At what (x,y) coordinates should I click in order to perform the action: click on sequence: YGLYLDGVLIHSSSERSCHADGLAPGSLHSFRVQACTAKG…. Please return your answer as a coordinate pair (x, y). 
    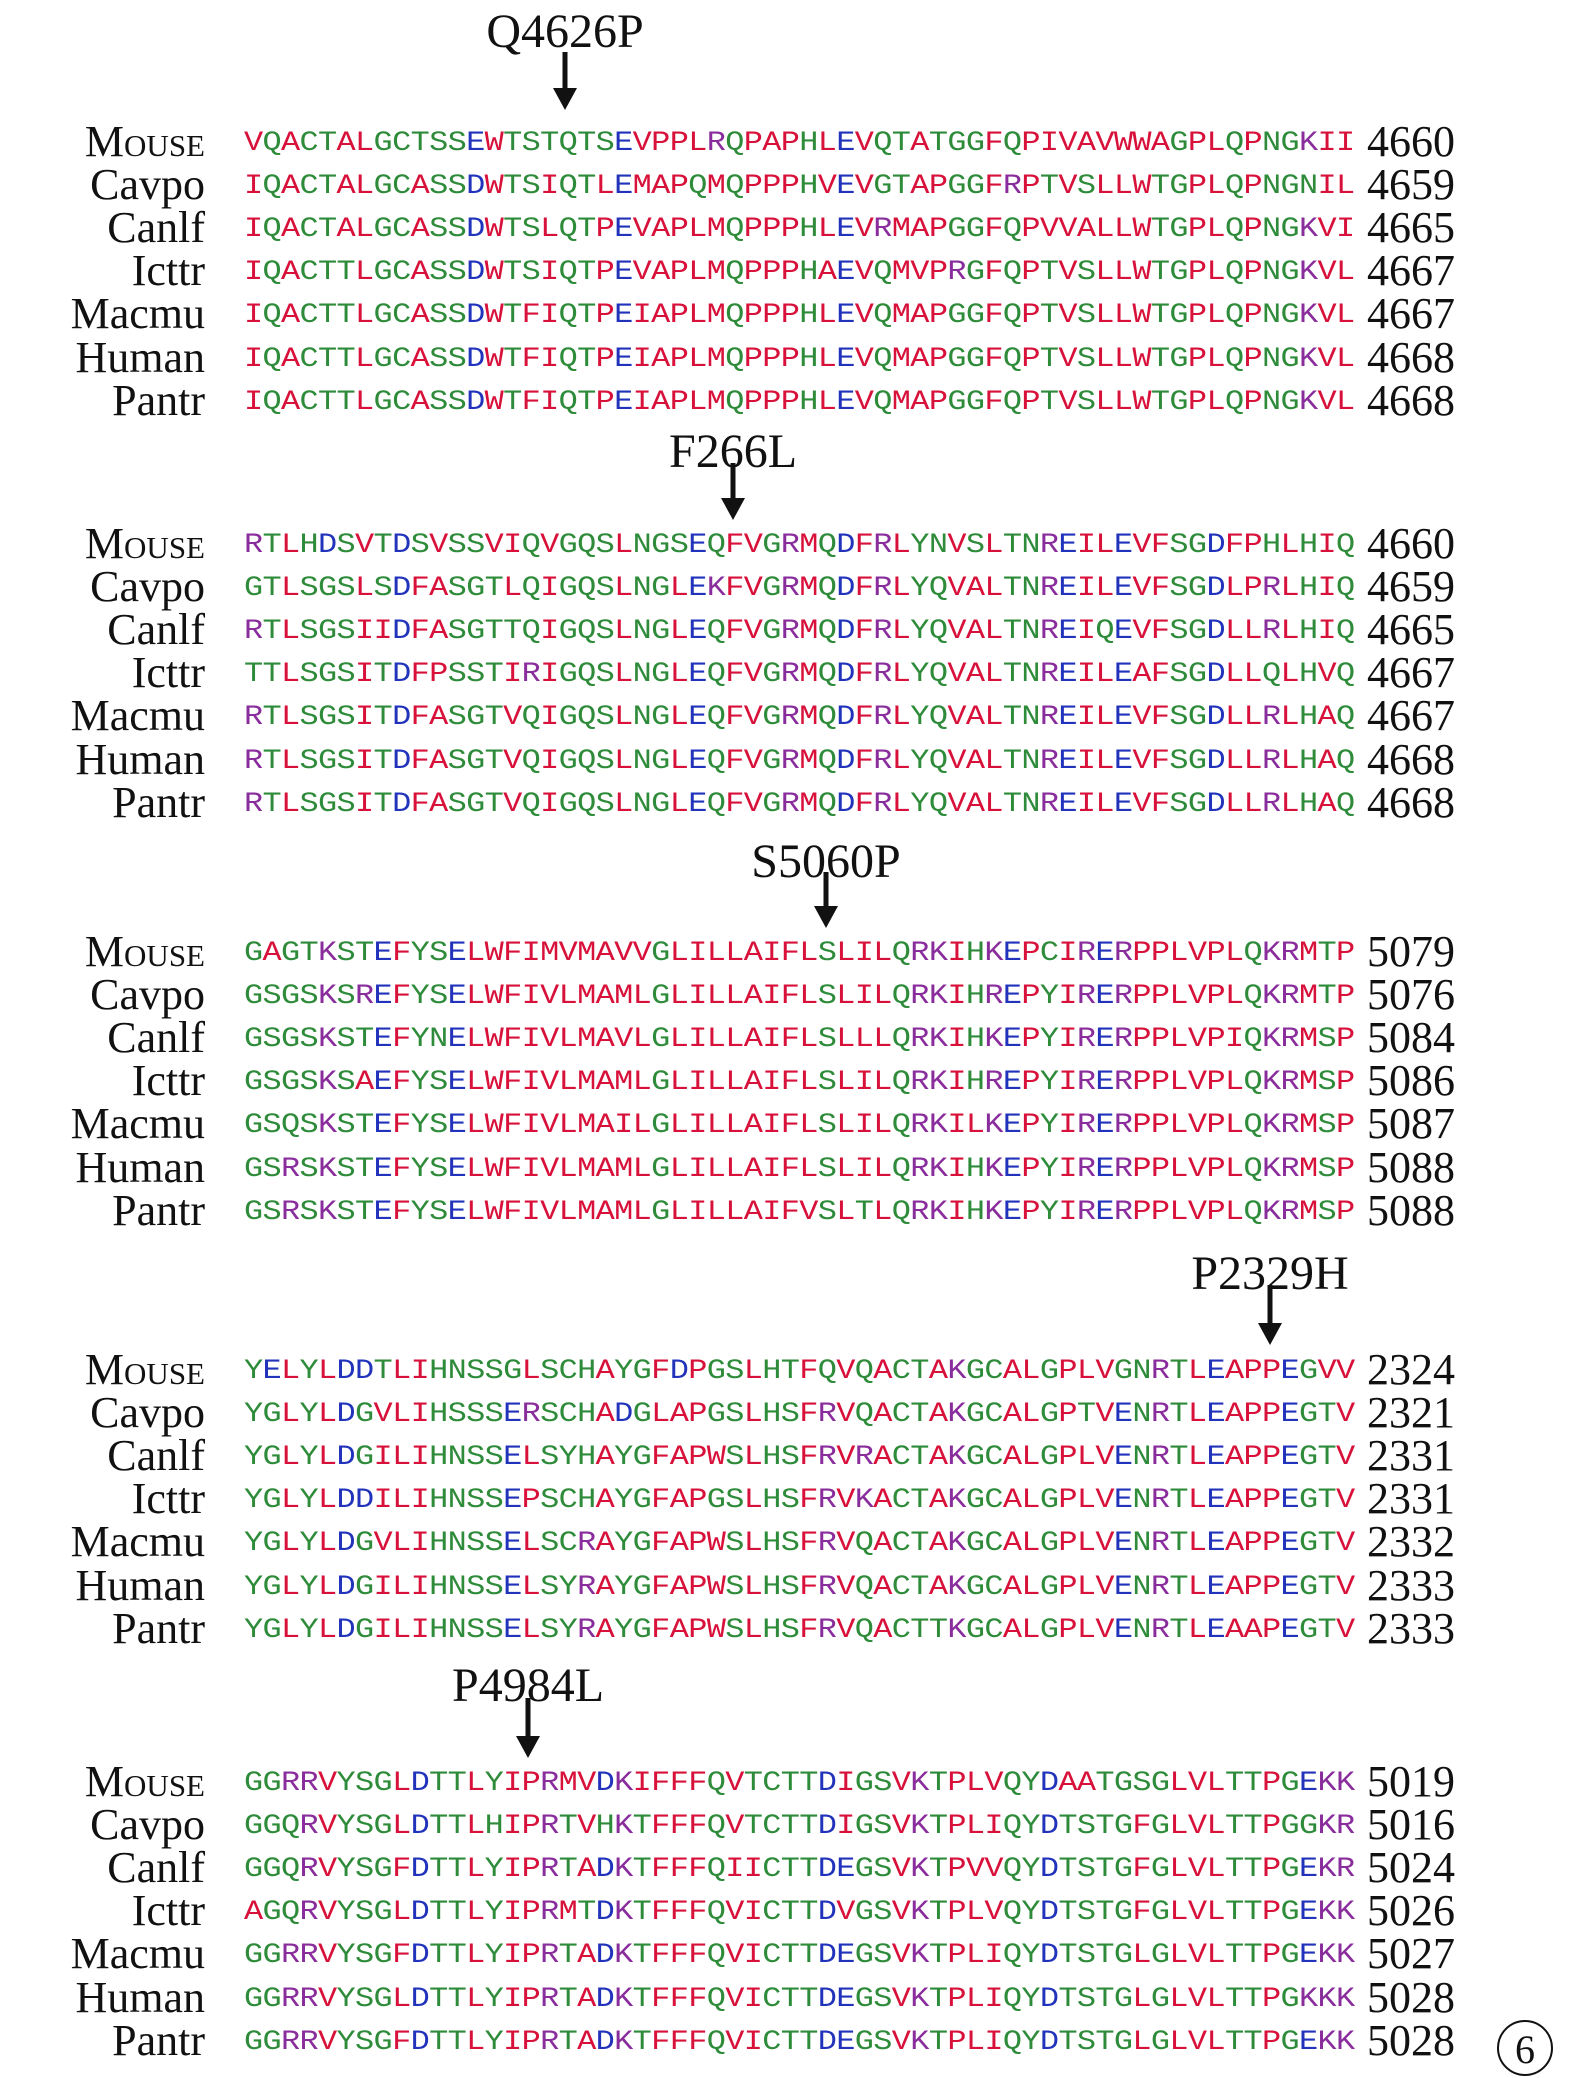
    Looking at the image, I should click on (799, 1415).